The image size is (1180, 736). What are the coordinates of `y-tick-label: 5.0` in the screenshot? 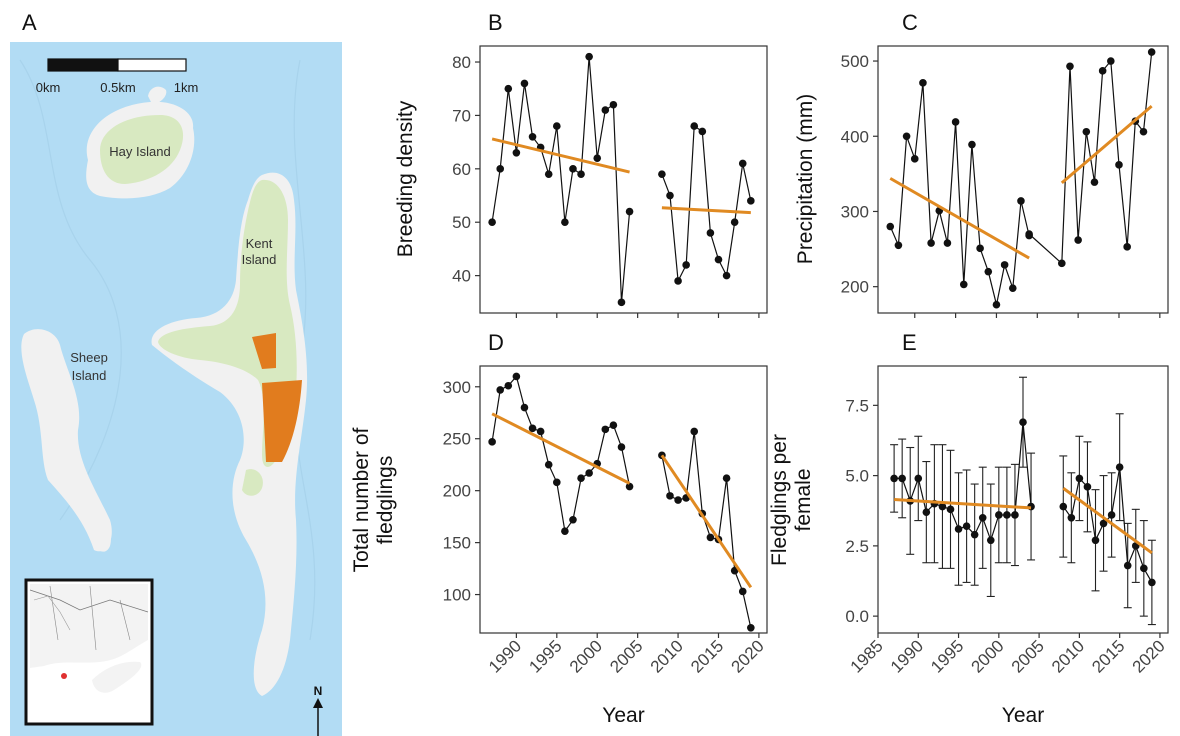 It's located at (857, 476).